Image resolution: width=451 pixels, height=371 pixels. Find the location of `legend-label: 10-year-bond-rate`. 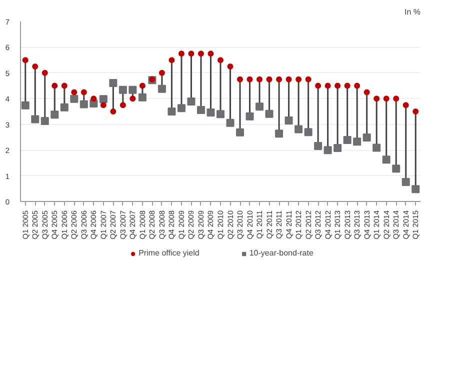

legend-label: 10-year-bond-rate is located at coordinates (281, 253).